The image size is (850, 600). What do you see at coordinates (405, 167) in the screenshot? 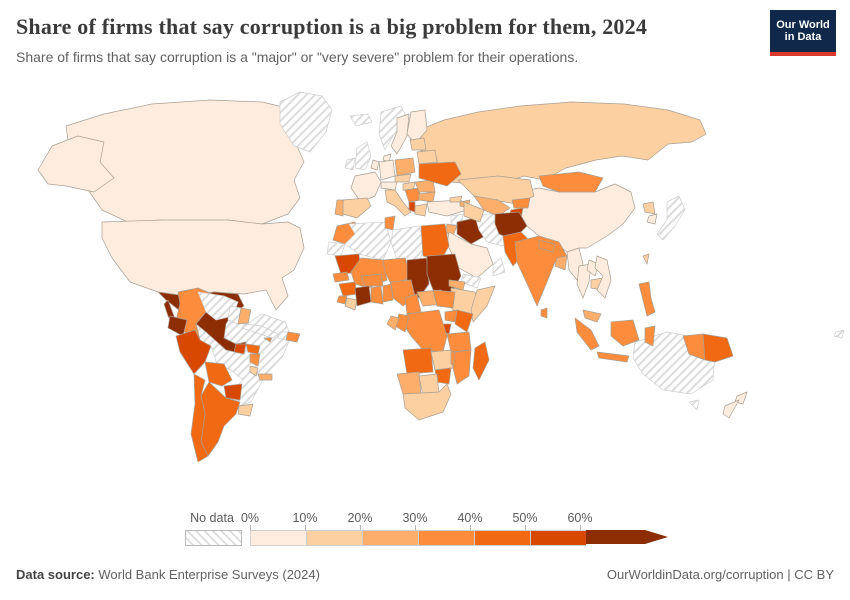
I see `country-poland` at bounding box center [405, 167].